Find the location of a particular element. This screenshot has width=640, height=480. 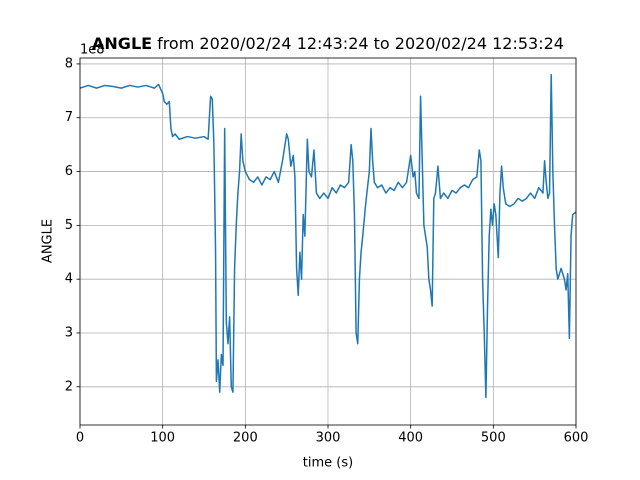

y-tick-label: 3 is located at coordinates (69, 332).